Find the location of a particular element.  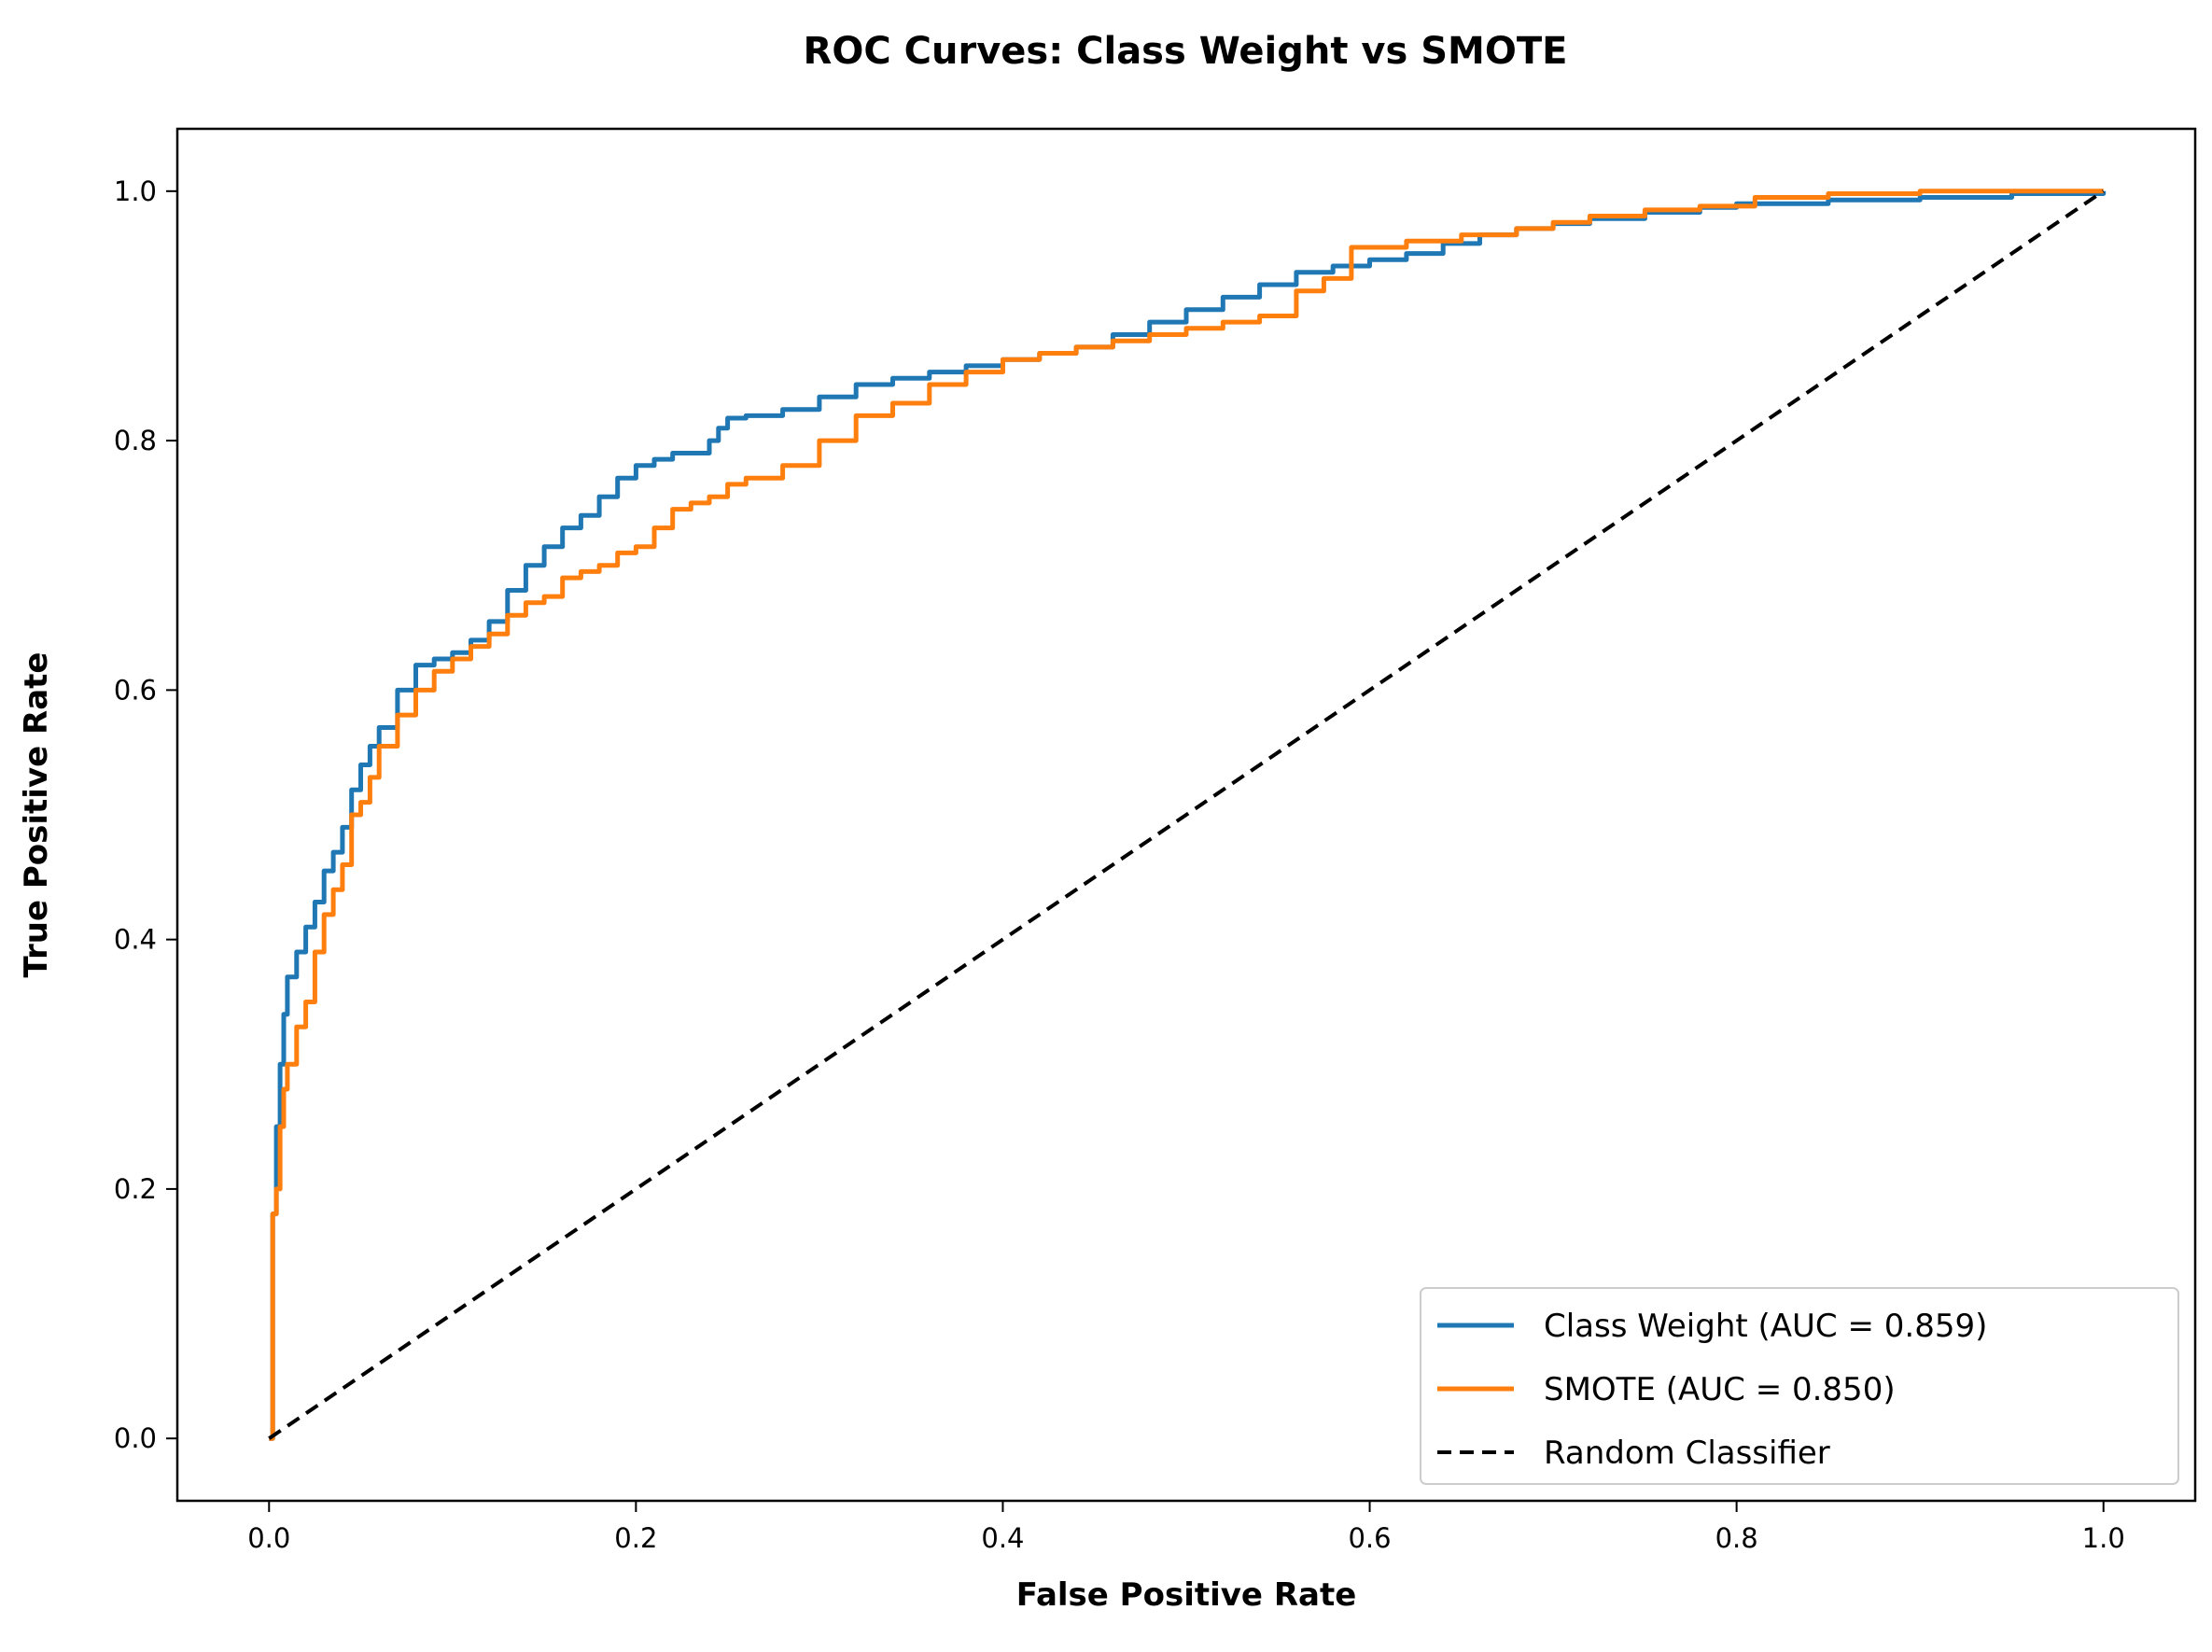

y-tick-label: 1.0 is located at coordinates (135, 191).